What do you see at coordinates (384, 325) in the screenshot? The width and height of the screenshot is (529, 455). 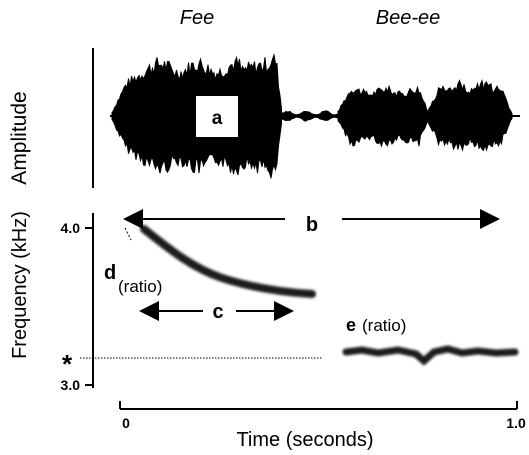 I see `label-e-ratio: (ratio)` at bounding box center [384, 325].